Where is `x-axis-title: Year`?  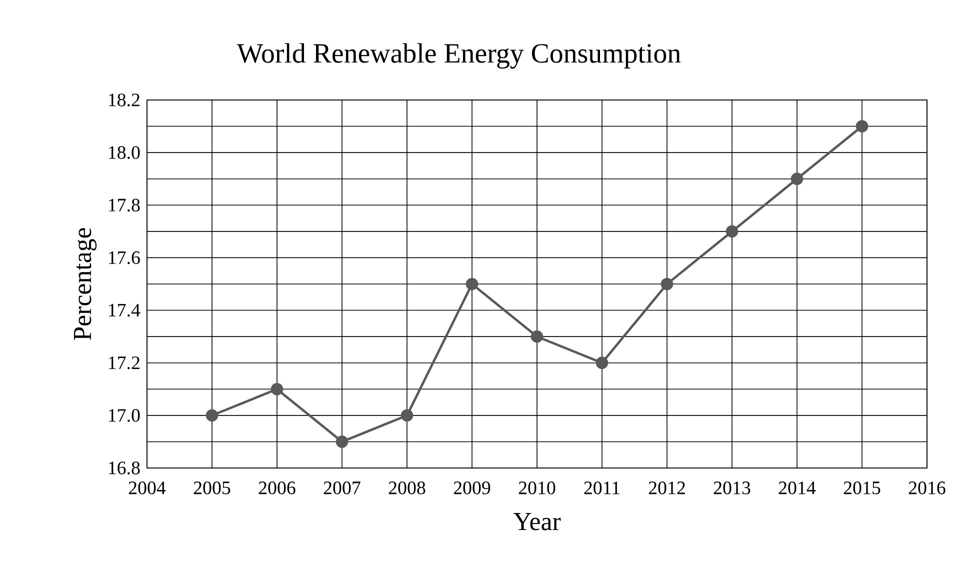
x-axis-title: Year is located at coordinates (537, 521).